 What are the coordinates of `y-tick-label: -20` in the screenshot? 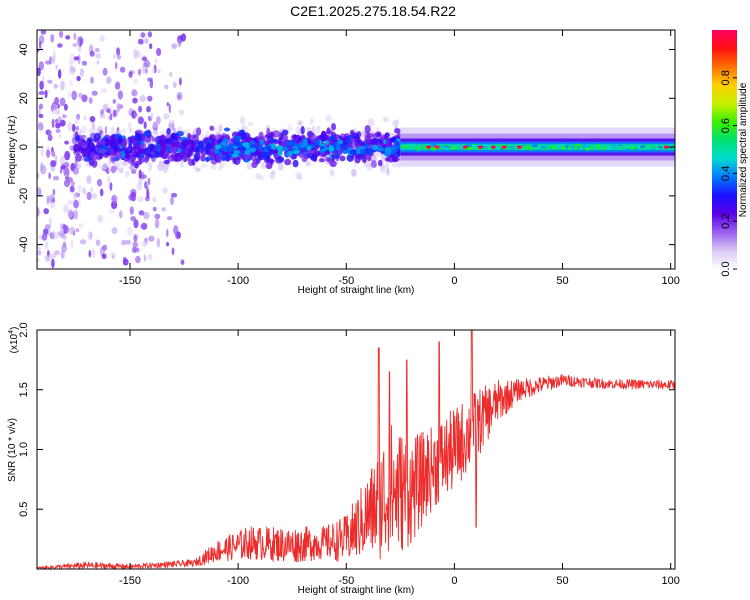 It's located at (24, 196).